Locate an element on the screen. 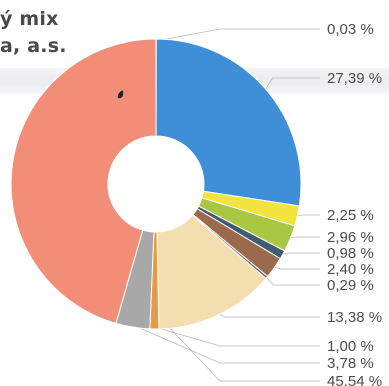 Image resolution: width=389 pixels, height=386 pixels. slice-label-2: 27,39 % is located at coordinates (354, 78).